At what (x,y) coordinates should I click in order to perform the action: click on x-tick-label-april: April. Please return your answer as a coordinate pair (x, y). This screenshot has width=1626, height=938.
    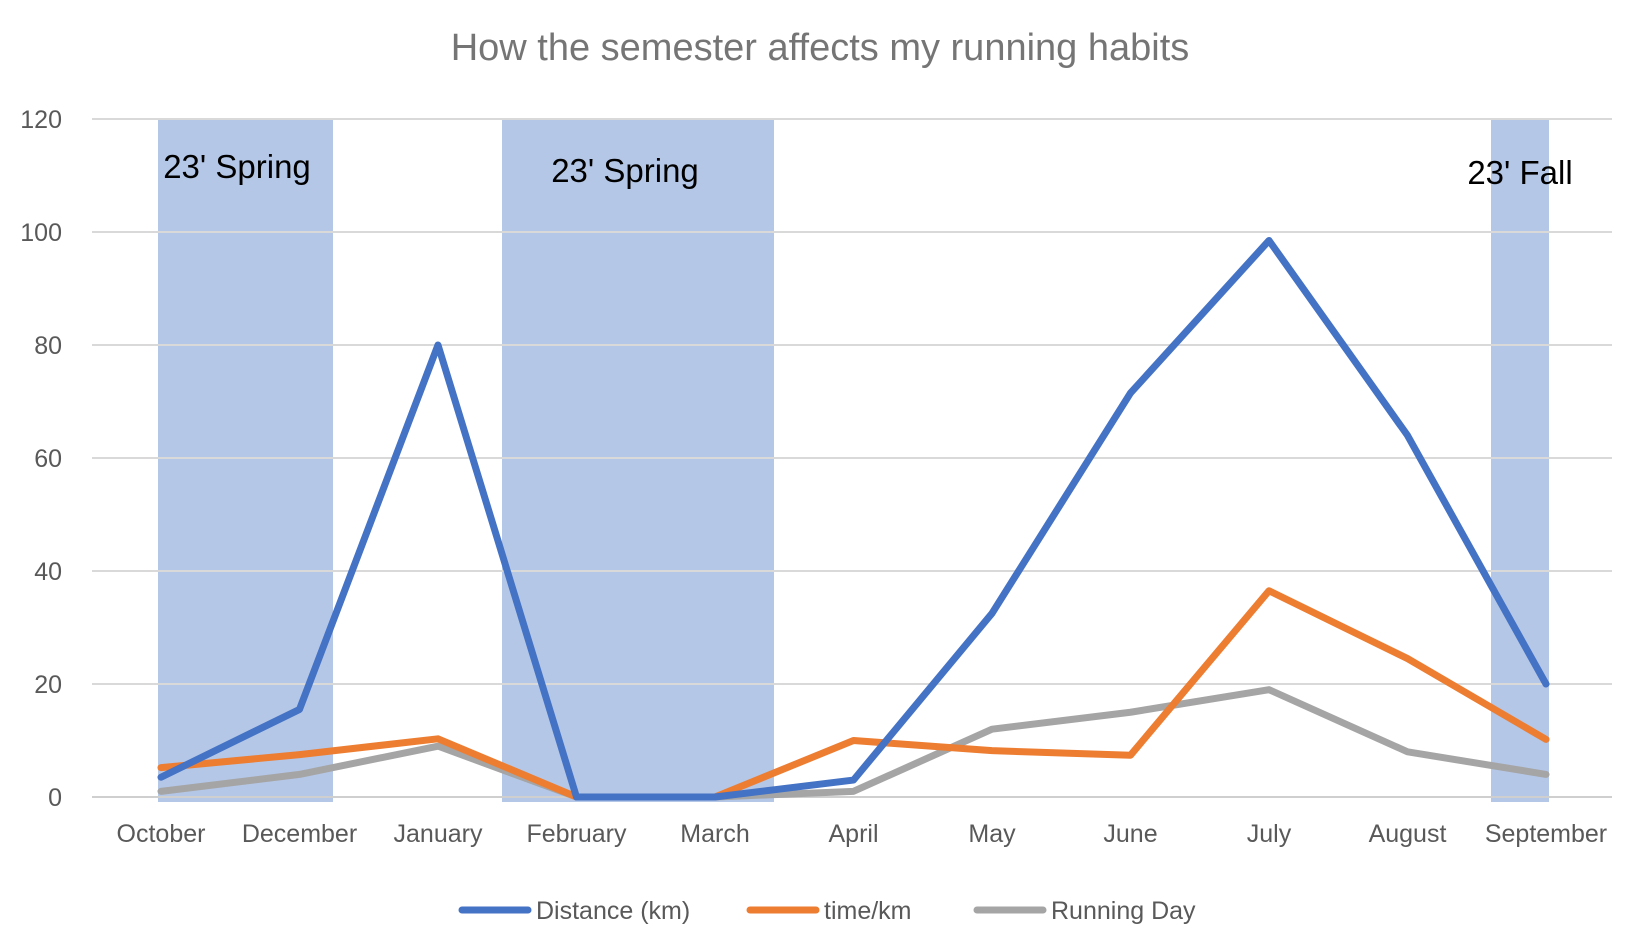
    Looking at the image, I should click on (853, 834).